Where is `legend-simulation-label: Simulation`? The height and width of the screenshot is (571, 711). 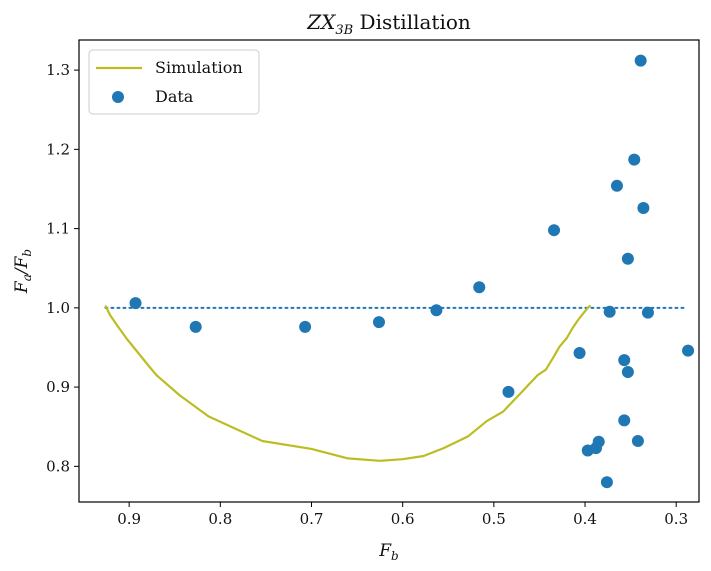 legend-simulation-label: Simulation is located at coordinates (199, 67).